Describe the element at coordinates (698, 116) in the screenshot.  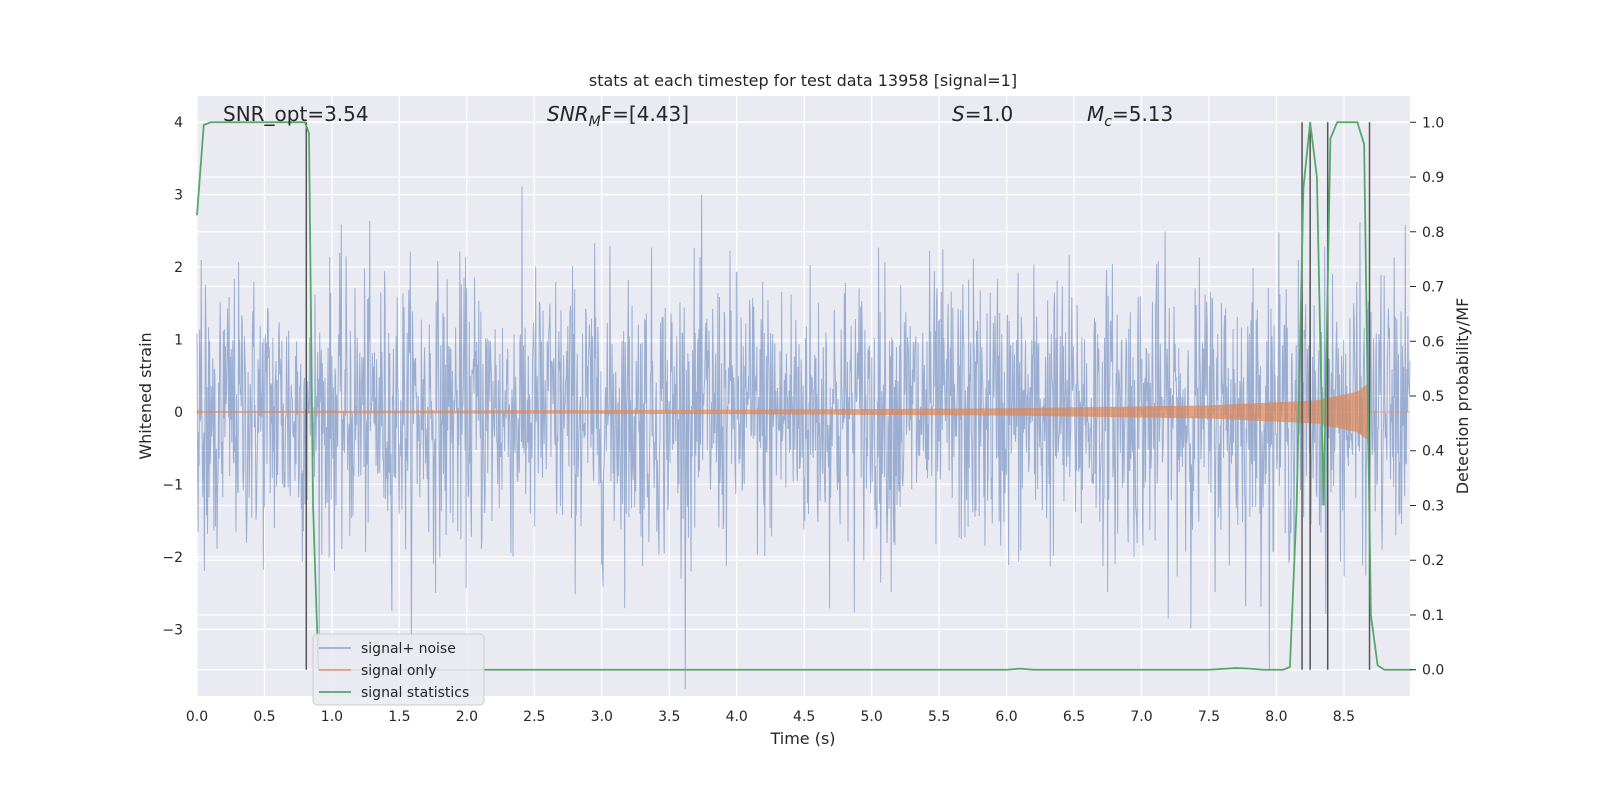
I see `annotations: SNR_opt=3.54 SNRMF=[4.43] S=1.0 Mc=5.13` at that location.